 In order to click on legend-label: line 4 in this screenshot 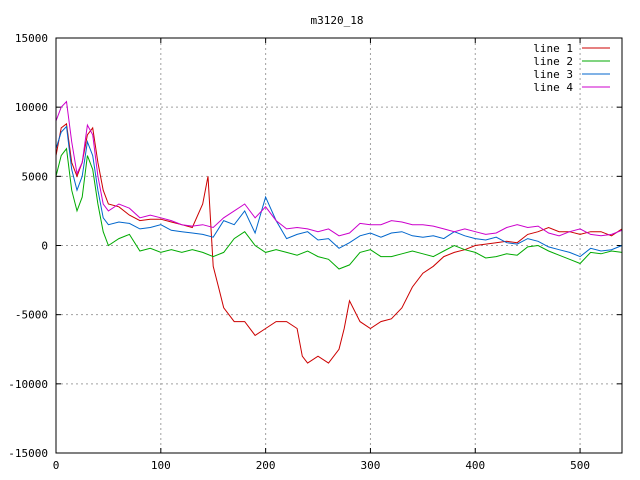, I will do `click(553, 87)`.